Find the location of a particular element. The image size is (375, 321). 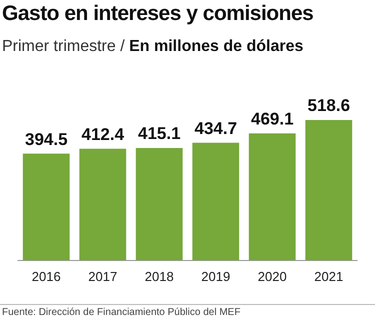

chart-subtitle: Primer trimestre / En millones de dólares is located at coordinates (153, 46).